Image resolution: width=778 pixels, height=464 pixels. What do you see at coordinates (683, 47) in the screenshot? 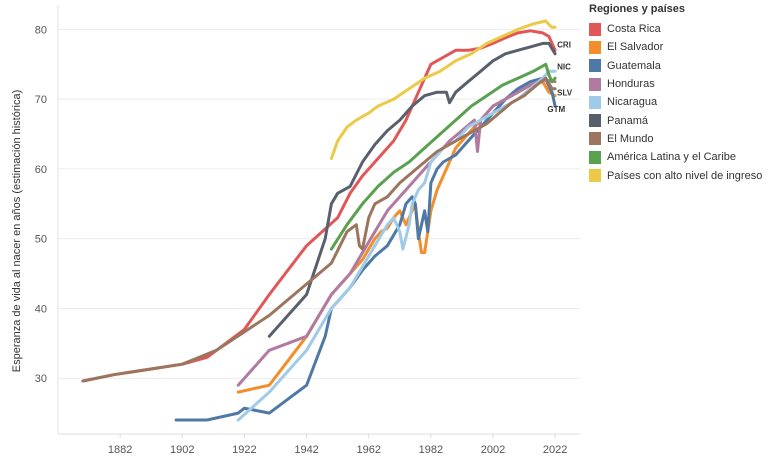
I see `legend-item: El Salvador` at bounding box center [683, 47].